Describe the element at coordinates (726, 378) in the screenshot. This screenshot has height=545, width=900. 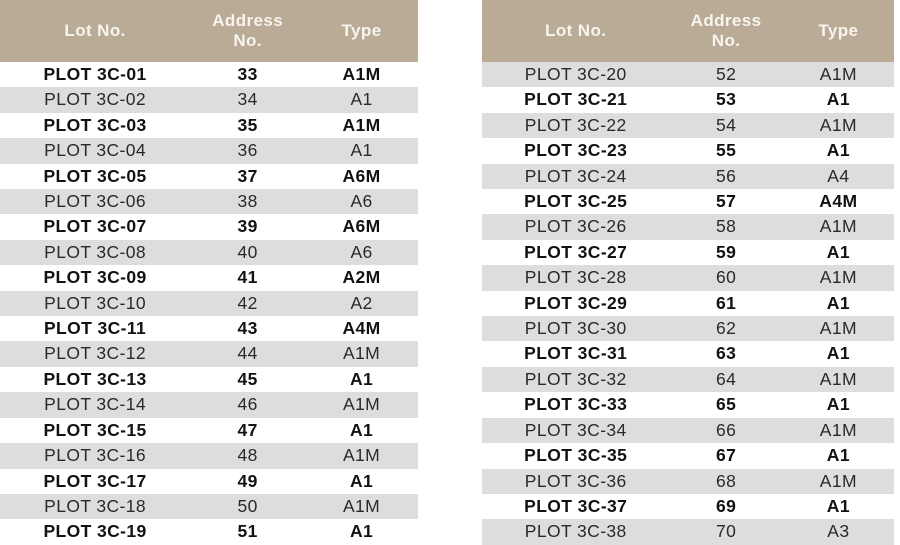
I see `address-cell: 64` at that location.